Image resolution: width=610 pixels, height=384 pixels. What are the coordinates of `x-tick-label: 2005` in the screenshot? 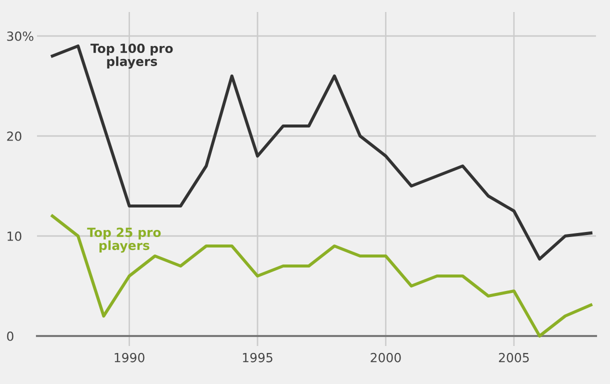 It's located at (513, 357).